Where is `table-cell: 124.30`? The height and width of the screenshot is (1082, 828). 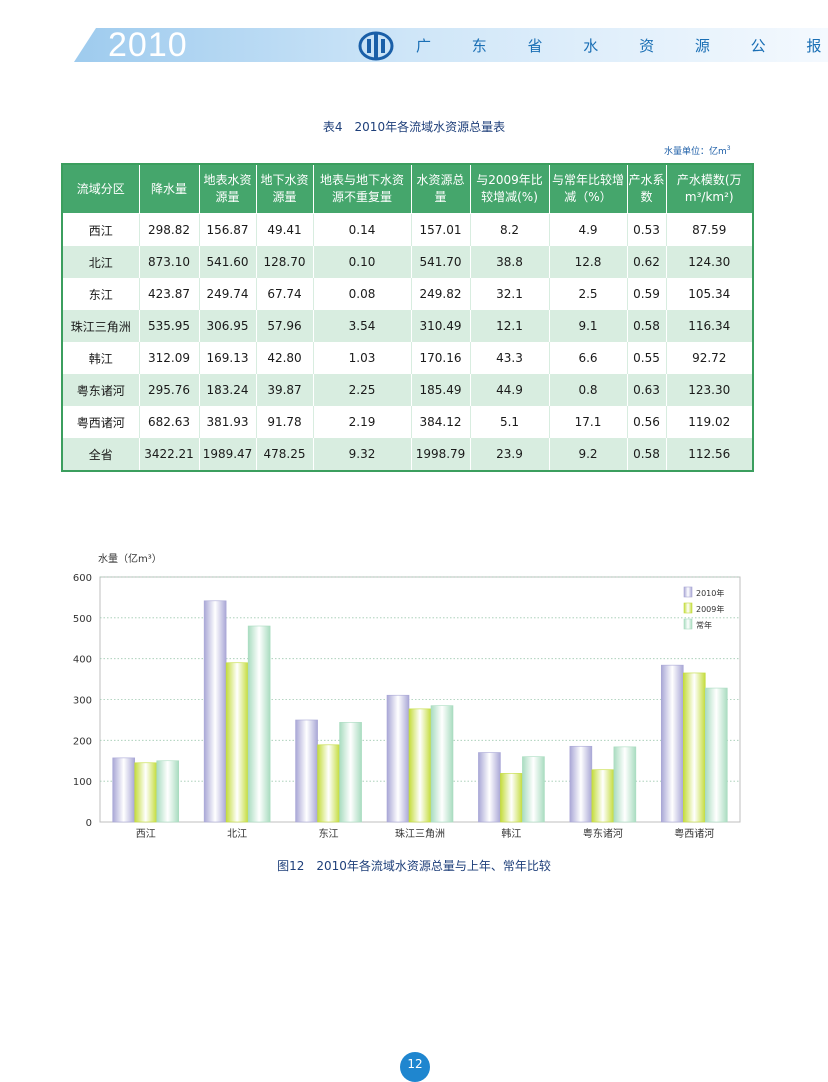
table-cell: 124.30 is located at coordinates (709, 262).